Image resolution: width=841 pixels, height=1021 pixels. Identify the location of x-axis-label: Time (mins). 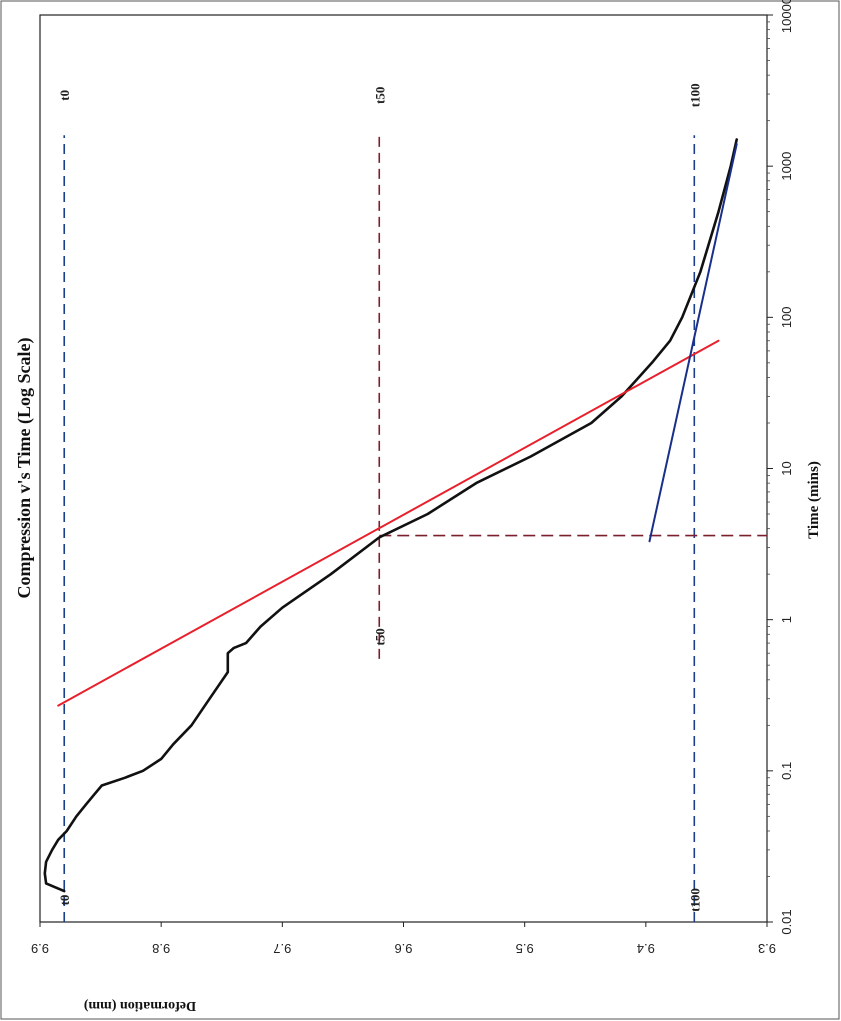
(814, 500).